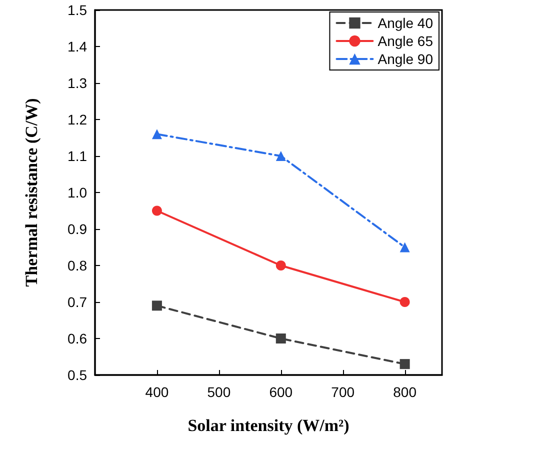 This screenshot has width=551, height=461. What do you see at coordinates (31, 192) in the screenshot?
I see `y-axis-title: Thermal resistance (C/W)` at bounding box center [31, 192].